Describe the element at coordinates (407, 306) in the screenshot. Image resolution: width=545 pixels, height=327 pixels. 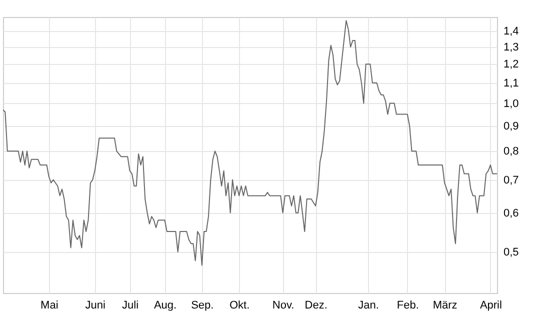
I see `x-tick-label: Feb.` at that location.